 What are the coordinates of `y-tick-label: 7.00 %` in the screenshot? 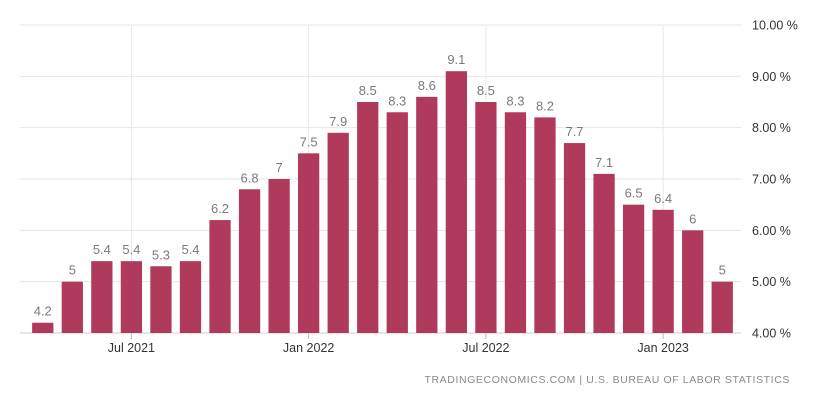 It's located at (771, 180).